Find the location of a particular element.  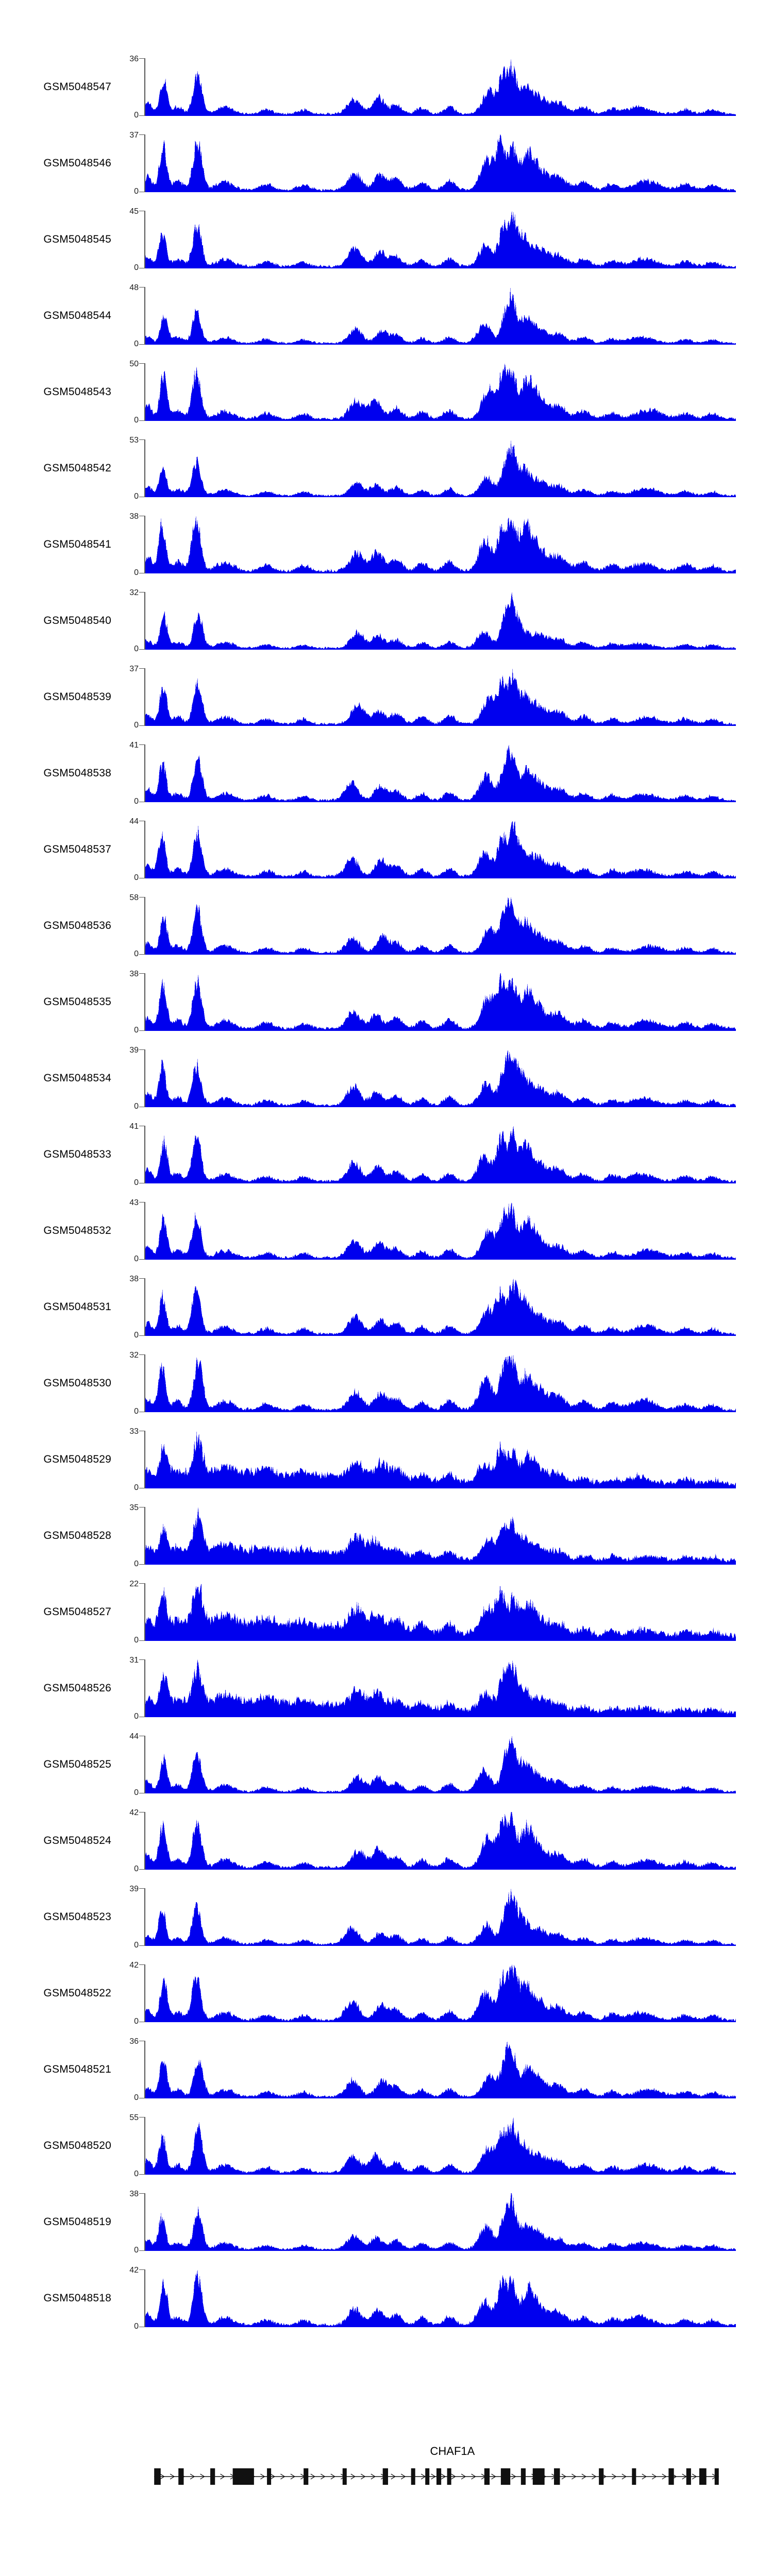

signal-track: GSM5048537 44 0 is located at coordinates (386, 849).